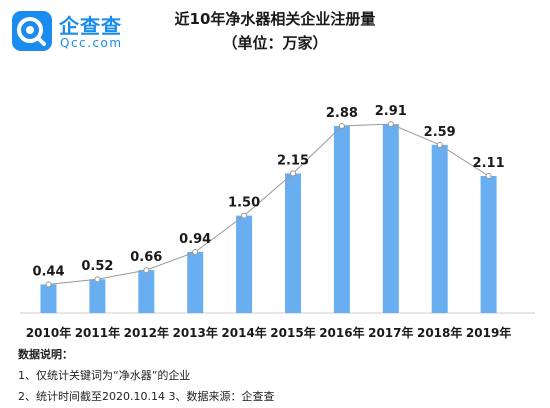 The width and height of the screenshot is (550, 408). What do you see at coordinates (32, 31) in the screenshot?
I see `logo-icon` at bounding box center [32, 31].